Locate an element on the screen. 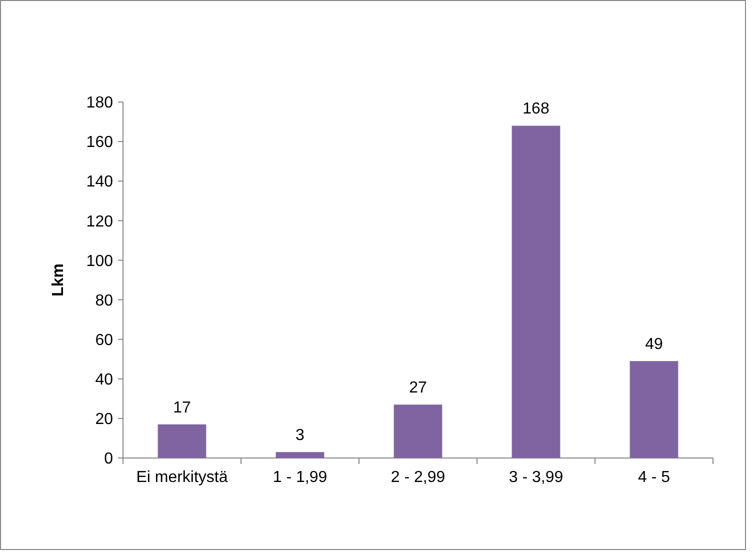 This screenshot has width=754, height=556. data-label: 27 is located at coordinates (418, 388).